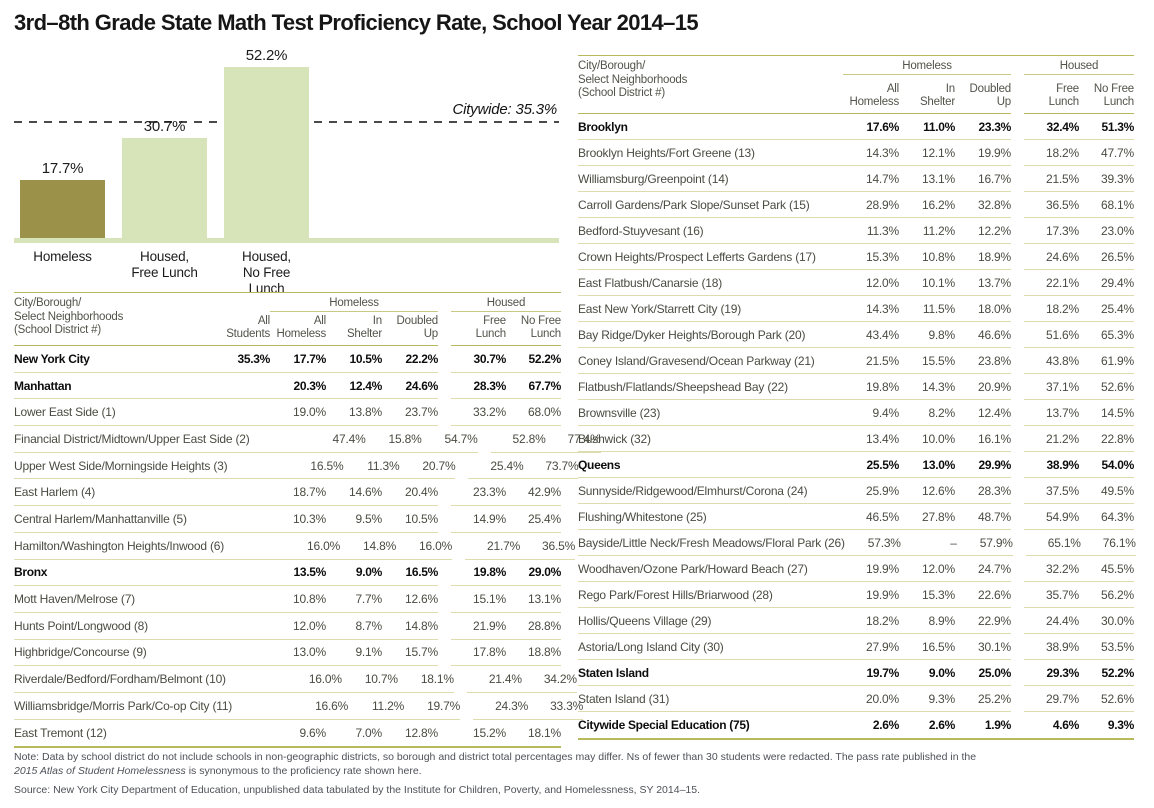 Image resolution: width=1154 pixels, height=808 pixels. Describe the element at coordinates (1079, 465) in the screenshot. I see `row-right-segment: 38.9% 54.0%` at that location.